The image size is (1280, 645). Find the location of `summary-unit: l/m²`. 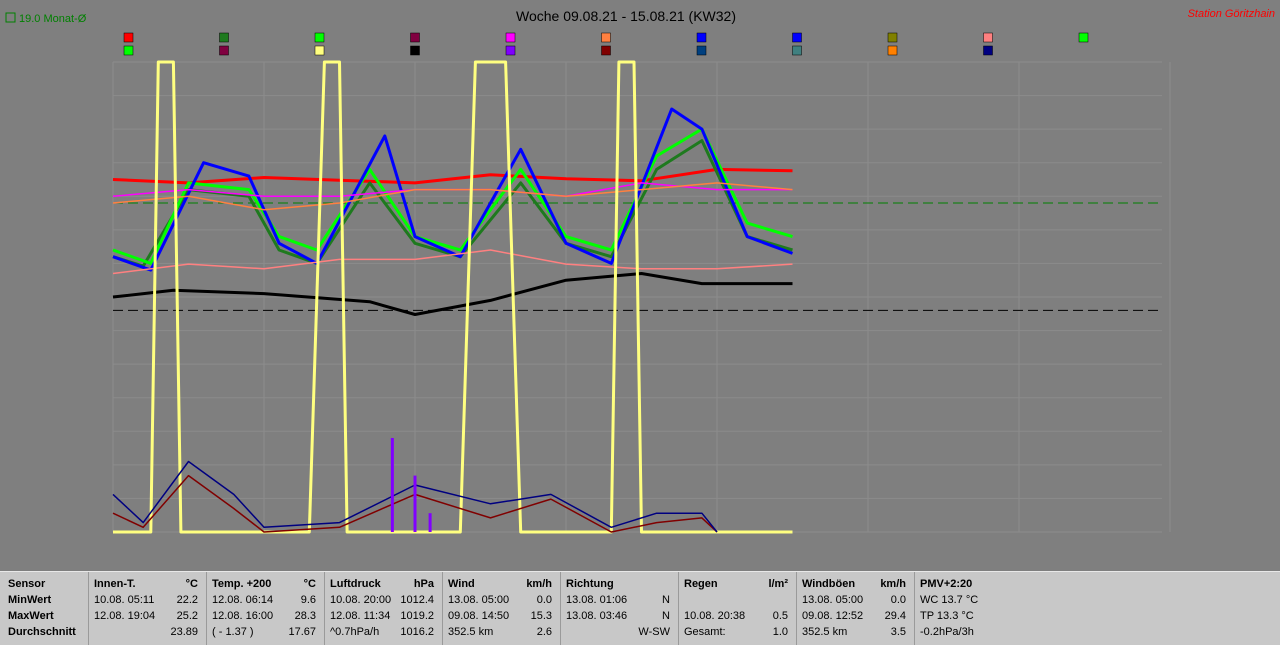

summary-unit: l/m² is located at coordinates (778, 584).